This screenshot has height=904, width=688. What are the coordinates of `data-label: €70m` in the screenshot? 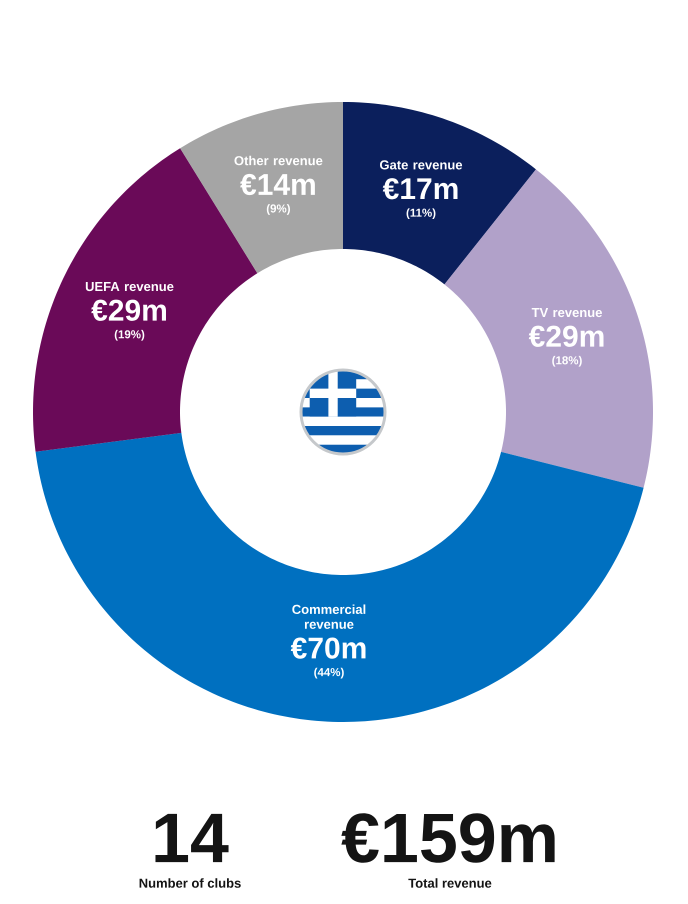 It's located at (328, 648).